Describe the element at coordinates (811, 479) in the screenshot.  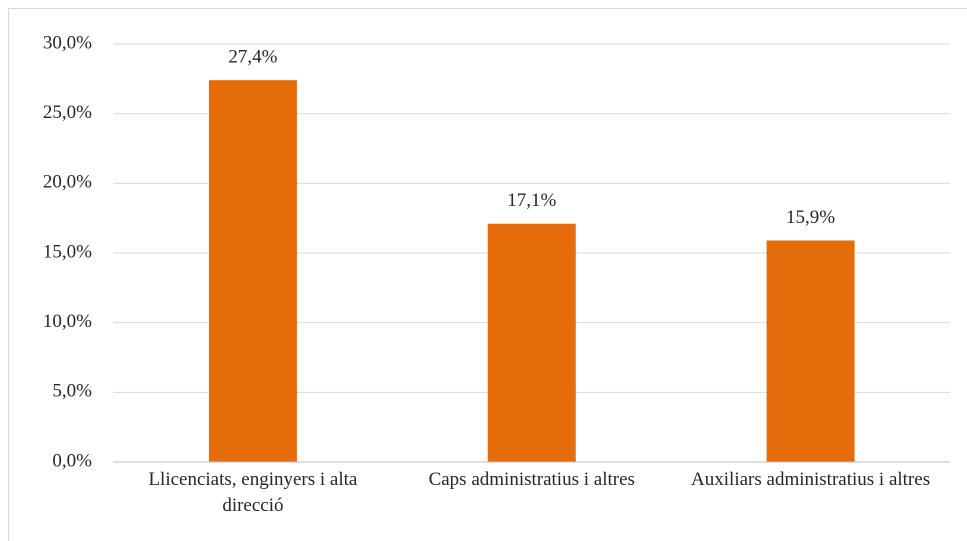
I see `x-tick-label: Auxiliars administratius i altres` at that location.